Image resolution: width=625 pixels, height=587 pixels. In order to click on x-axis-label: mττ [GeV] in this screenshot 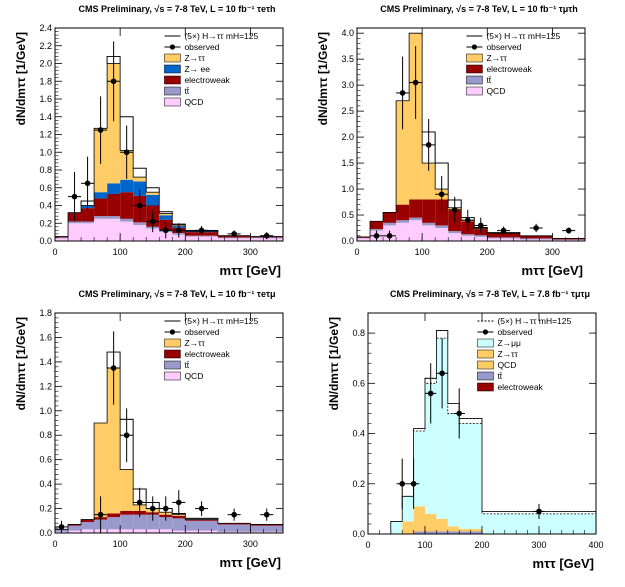, I will do `click(250, 562)`.